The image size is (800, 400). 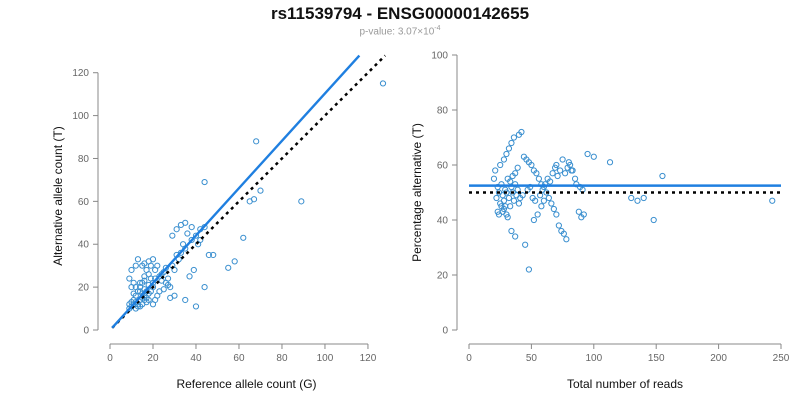 What do you see at coordinates (86, 331) in the screenshot?
I see `left-y-tick-label: 0` at bounding box center [86, 331].